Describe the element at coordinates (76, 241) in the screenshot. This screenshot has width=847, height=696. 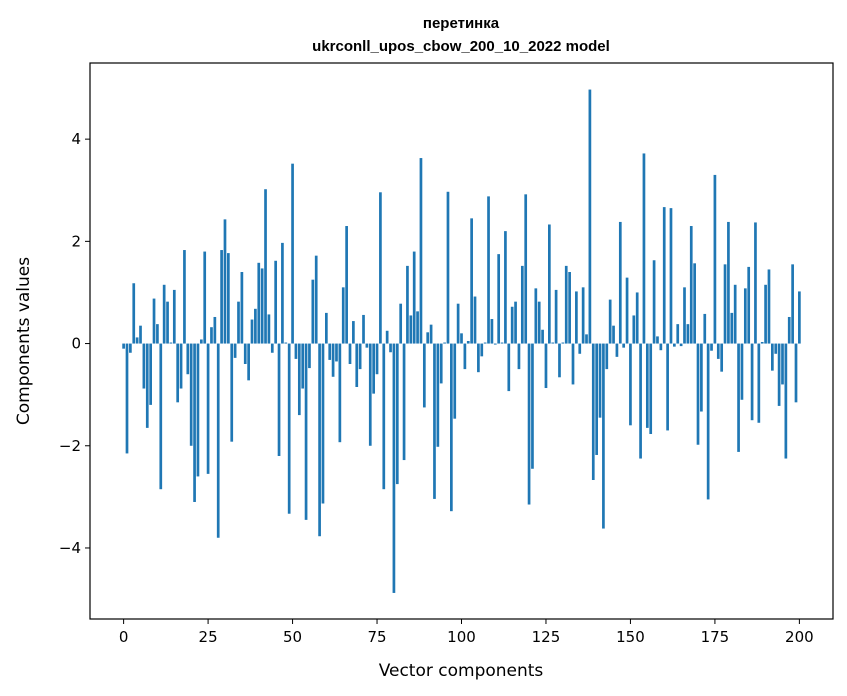
I see `y-tick-label: 2` at that location.